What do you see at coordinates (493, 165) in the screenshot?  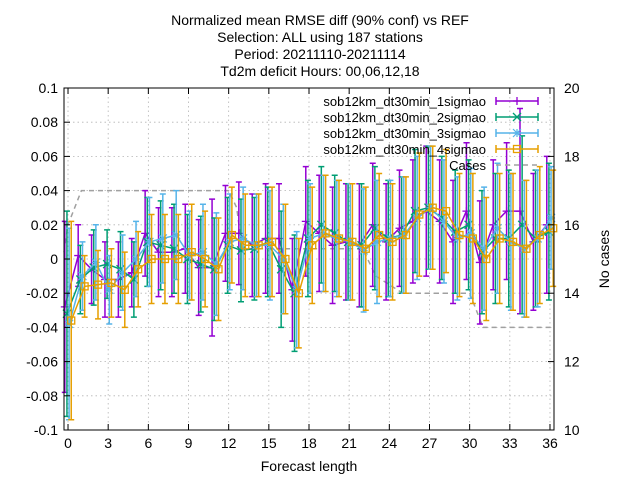 I see `legend-item: Cases` at bounding box center [493, 165].